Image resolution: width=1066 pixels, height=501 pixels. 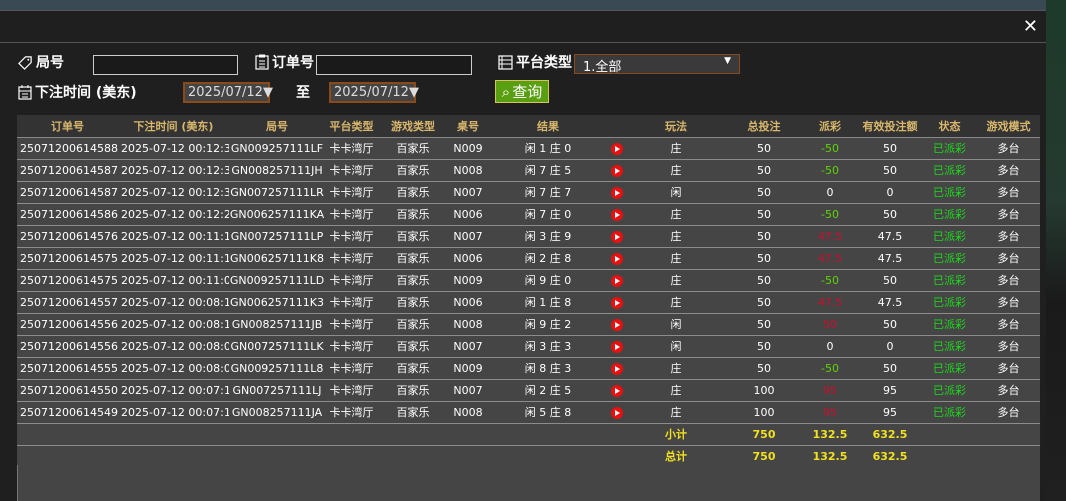 I want to click on table-no-cell: N008, so click(x=468, y=170).